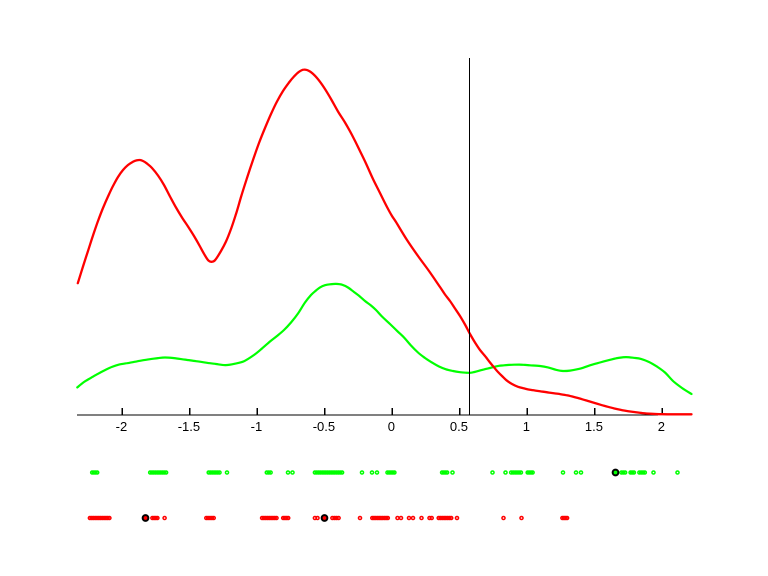 This screenshot has width=768, height=576. Describe the element at coordinates (257, 426) in the screenshot. I see `svg-text: -1` at that location.